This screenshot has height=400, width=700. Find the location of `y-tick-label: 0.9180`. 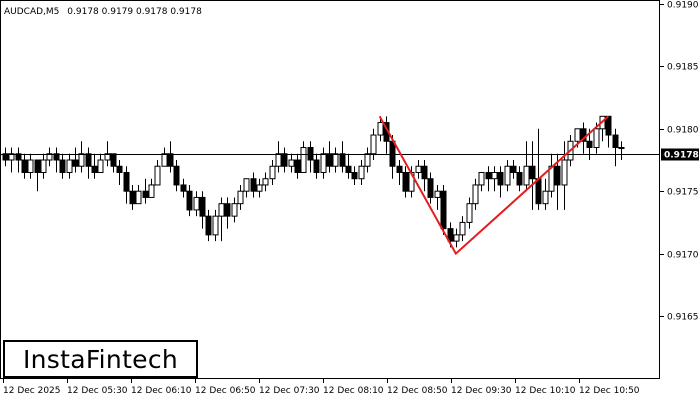

y-tick-label: 0.9180 is located at coordinates (683, 131).